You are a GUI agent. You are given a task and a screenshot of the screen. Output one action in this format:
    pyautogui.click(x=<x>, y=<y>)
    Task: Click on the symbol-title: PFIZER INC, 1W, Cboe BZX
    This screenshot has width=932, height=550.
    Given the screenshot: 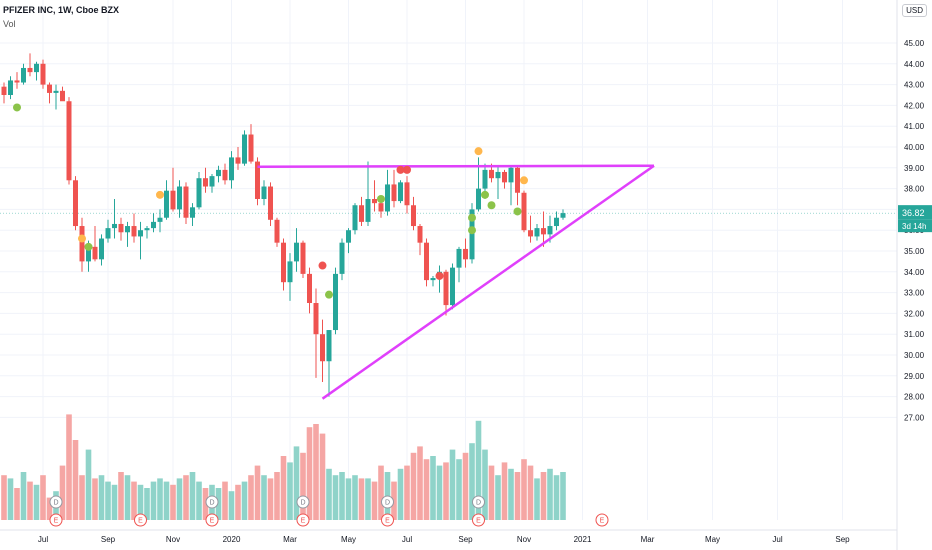 What is the action you would take?
    pyautogui.click(x=61, y=10)
    